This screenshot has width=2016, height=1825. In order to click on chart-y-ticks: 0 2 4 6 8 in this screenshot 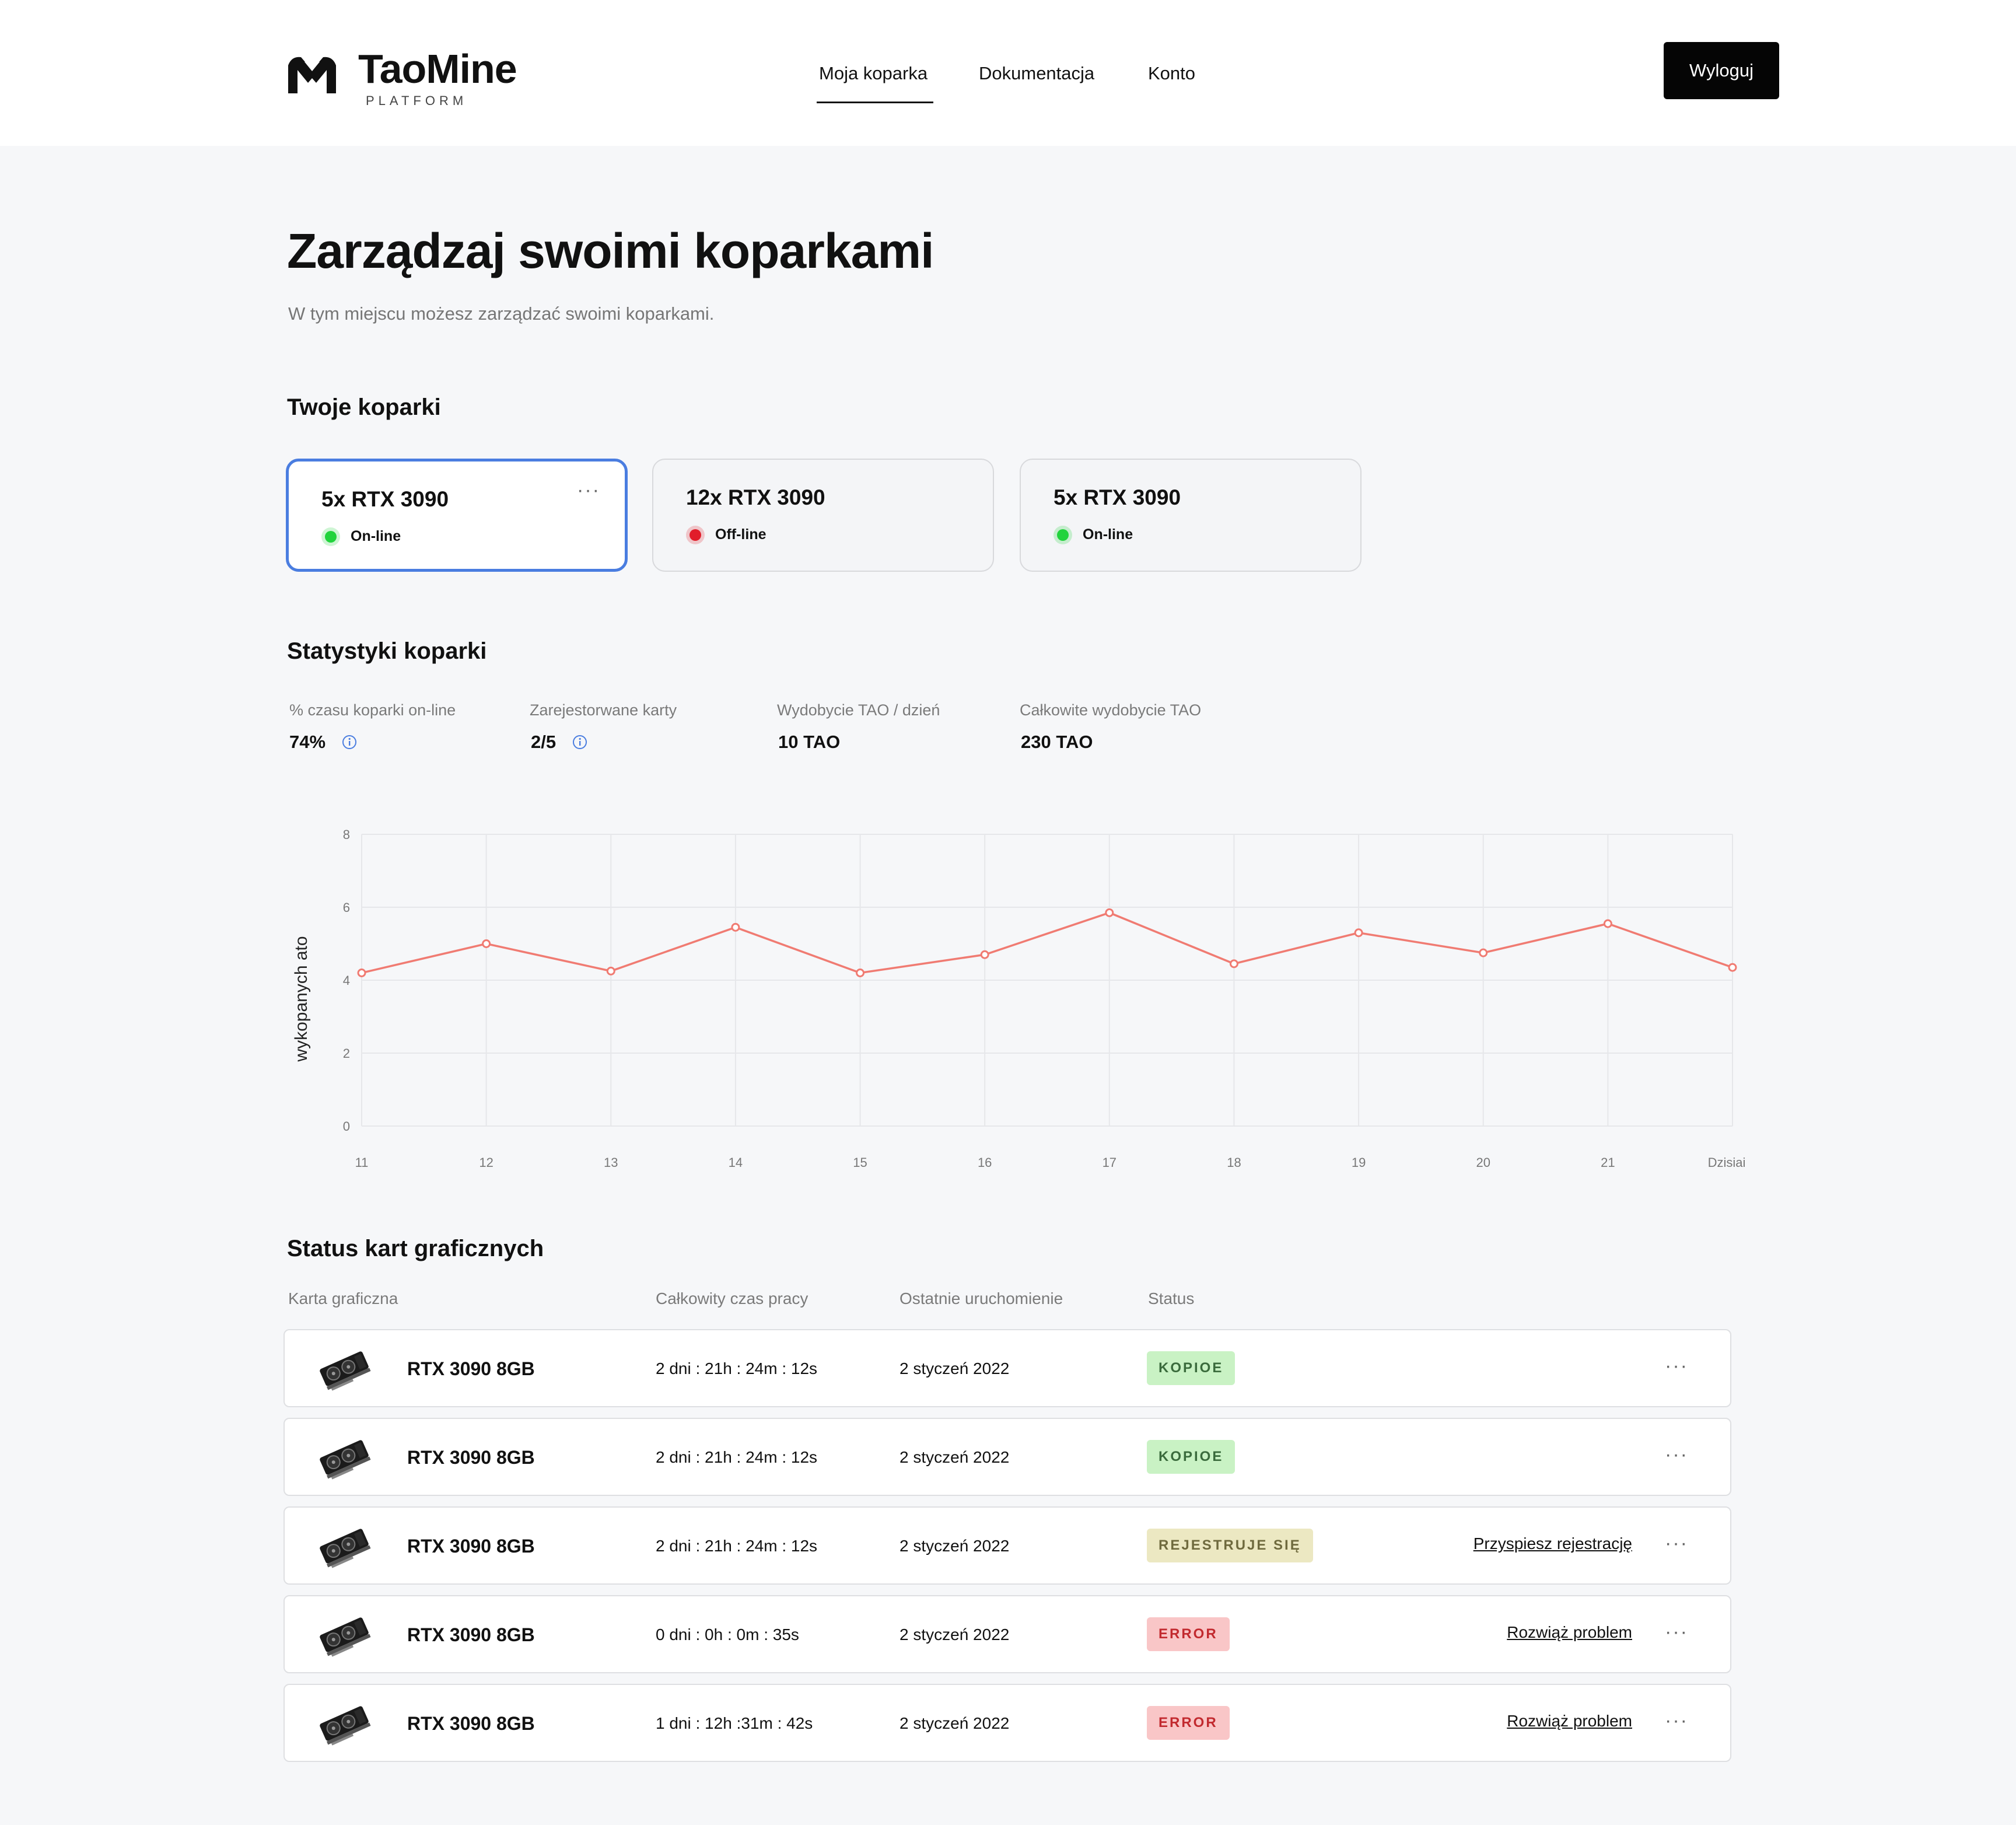, I will do `click(346, 980)`.